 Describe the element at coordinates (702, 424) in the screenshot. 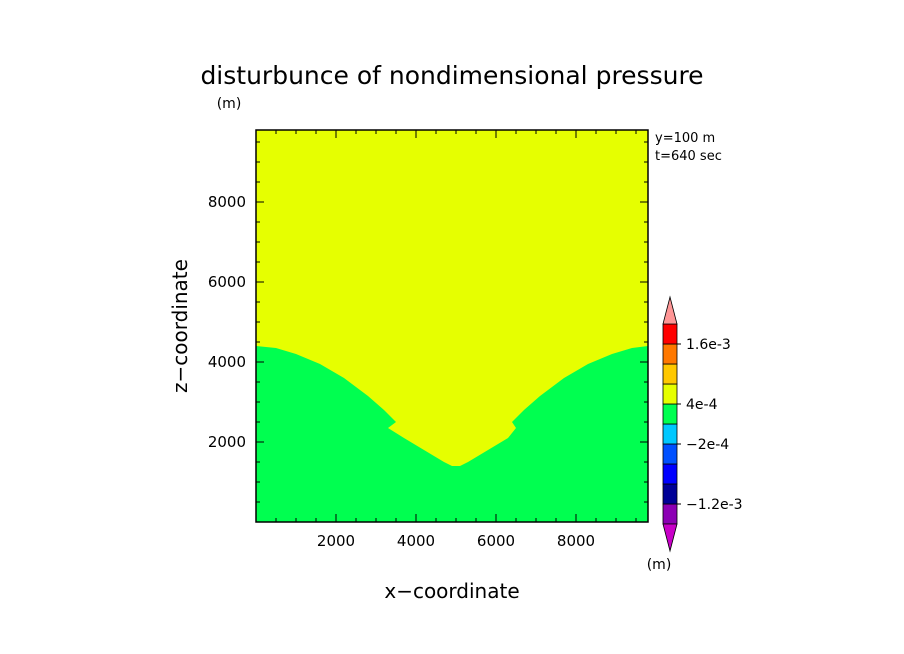

I see `colorbar: 1.6e-3 4e-4 −2e-4 −1.2e-3` at that location.